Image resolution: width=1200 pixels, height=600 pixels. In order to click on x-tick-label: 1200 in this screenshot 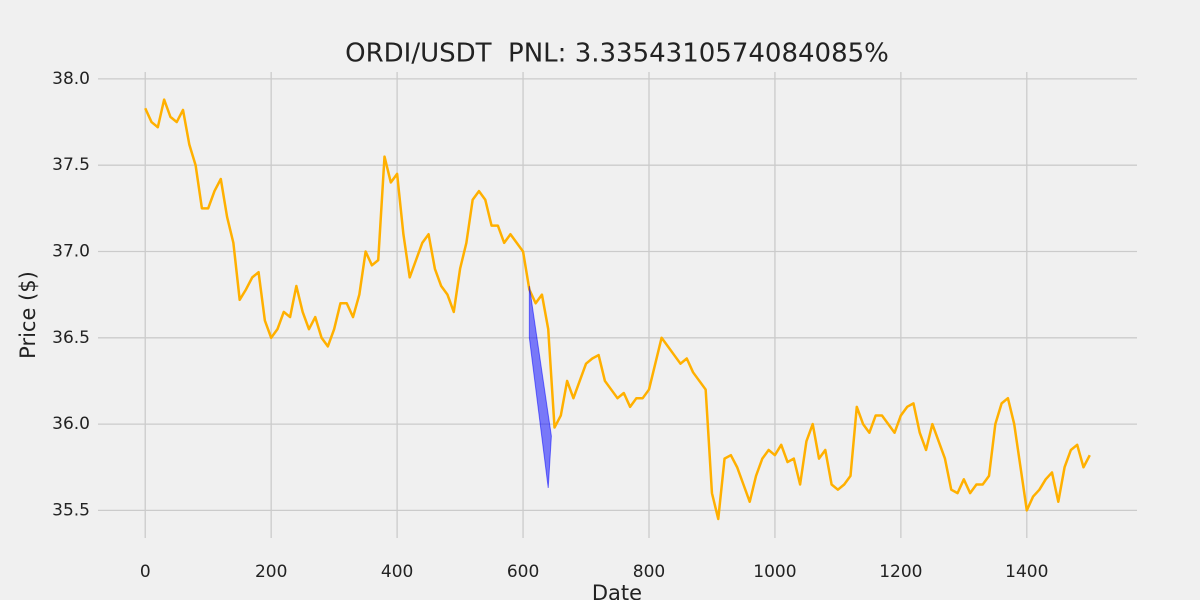, I will do `click(900, 572)`.